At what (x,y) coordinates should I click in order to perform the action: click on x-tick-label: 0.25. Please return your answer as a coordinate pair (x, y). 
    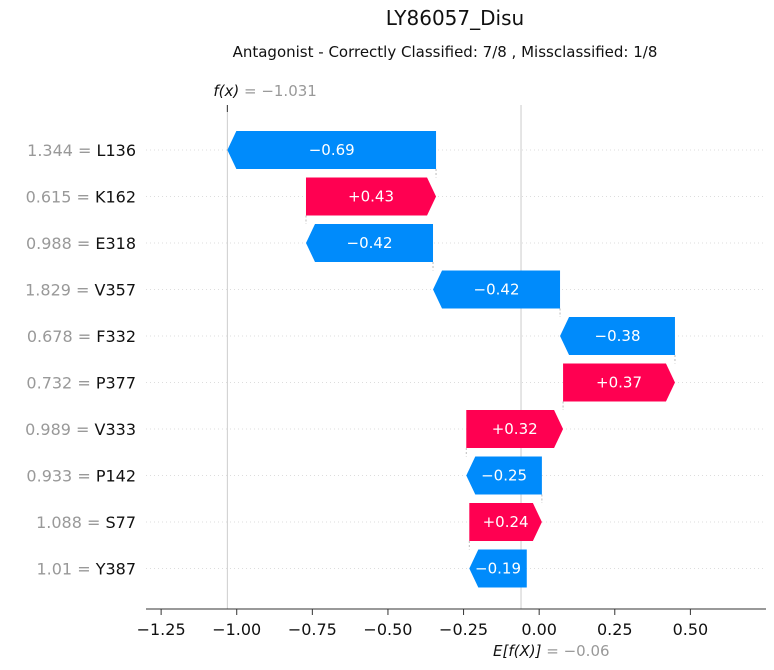
    Looking at the image, I should click on (615, 629).